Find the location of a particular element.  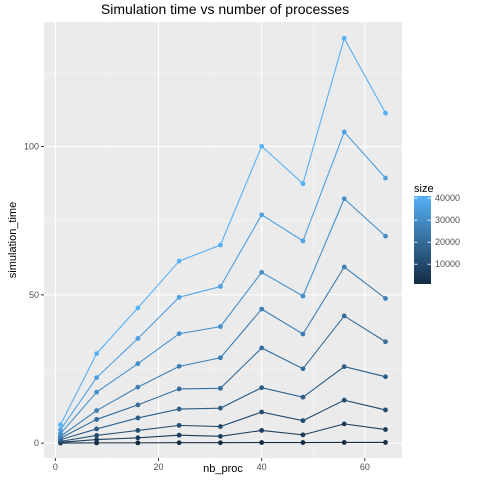

y-tick-label: 0 is located at coordinates (36, 443).